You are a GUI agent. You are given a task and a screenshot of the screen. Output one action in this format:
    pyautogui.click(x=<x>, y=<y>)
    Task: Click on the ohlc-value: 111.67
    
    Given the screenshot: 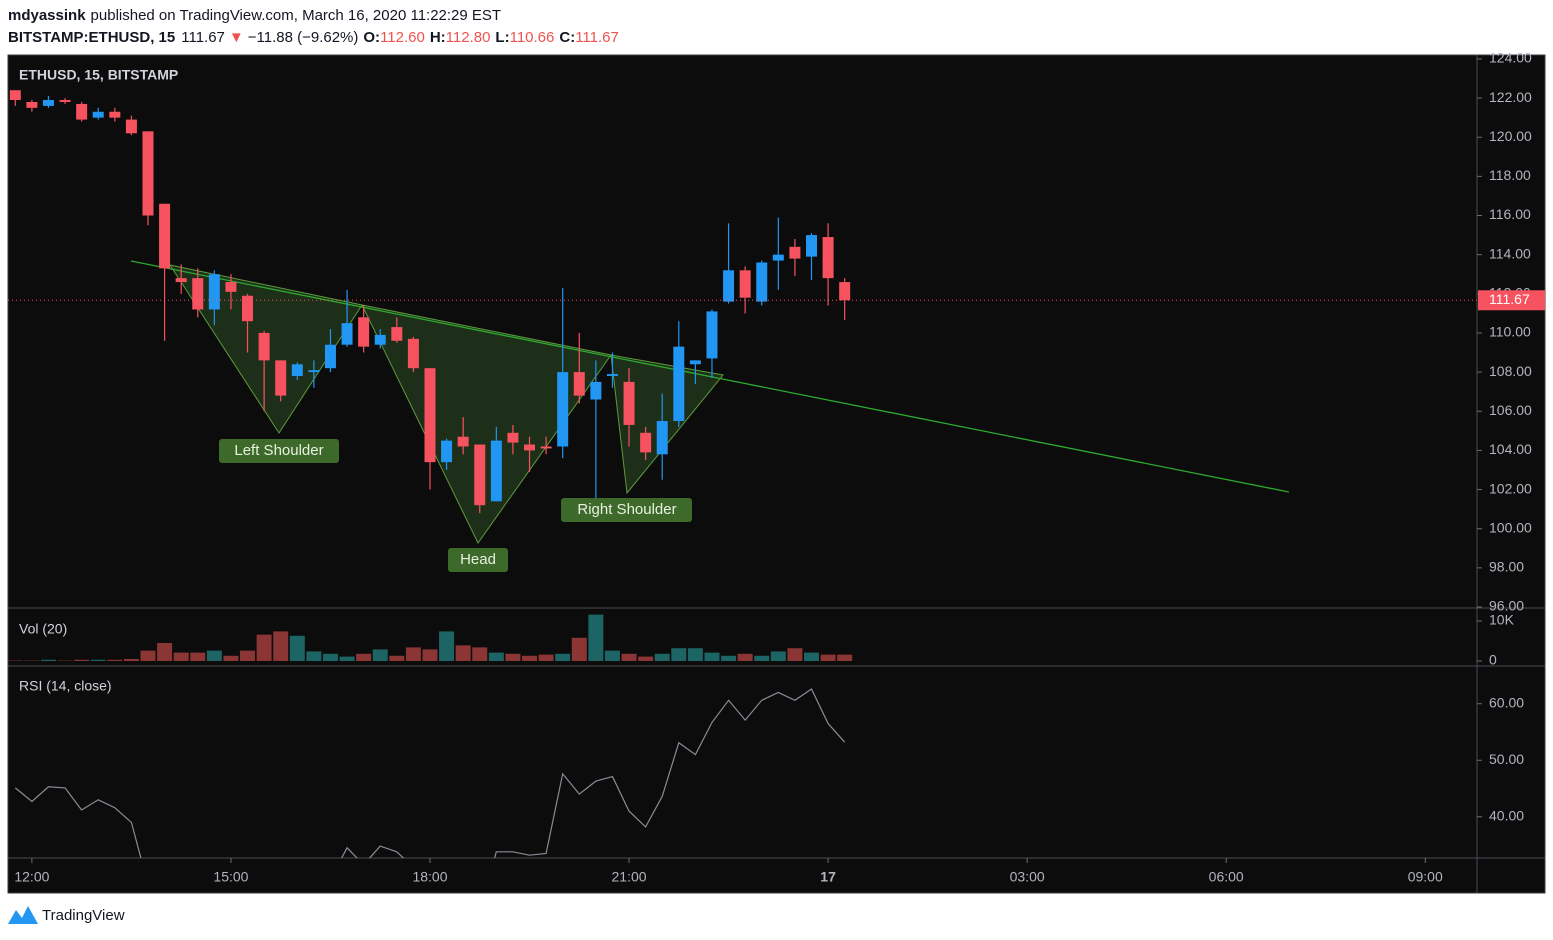 What is the action you would take?
    pyautogui.click(x=597, y=37)
    